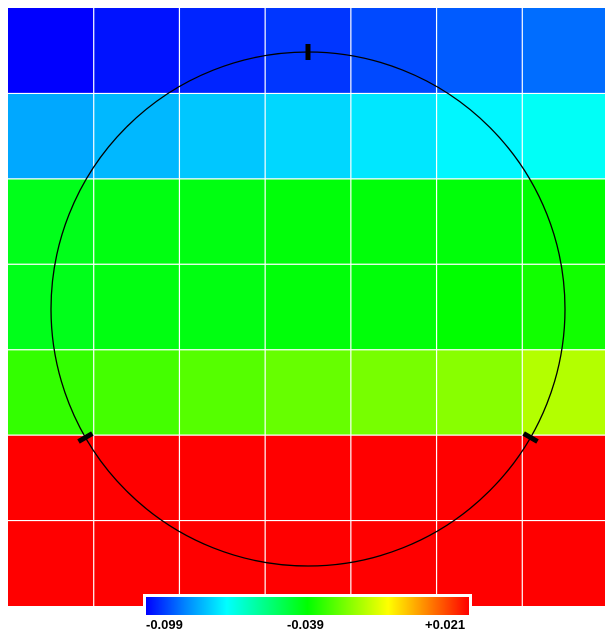 The image size is (605, 634). Describe the element at coordinates (530, 437) in the screenshot. I see `wafer-marker-lower-right` at that location.